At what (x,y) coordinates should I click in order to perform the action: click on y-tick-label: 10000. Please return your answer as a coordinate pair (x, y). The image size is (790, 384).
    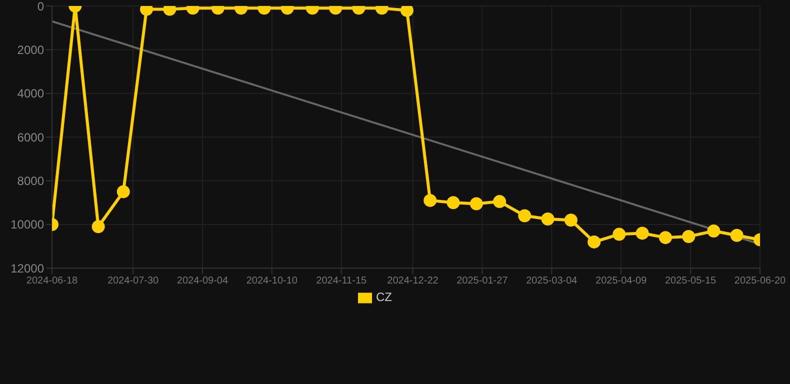
    Looking at the image, I should click on (27, 225).